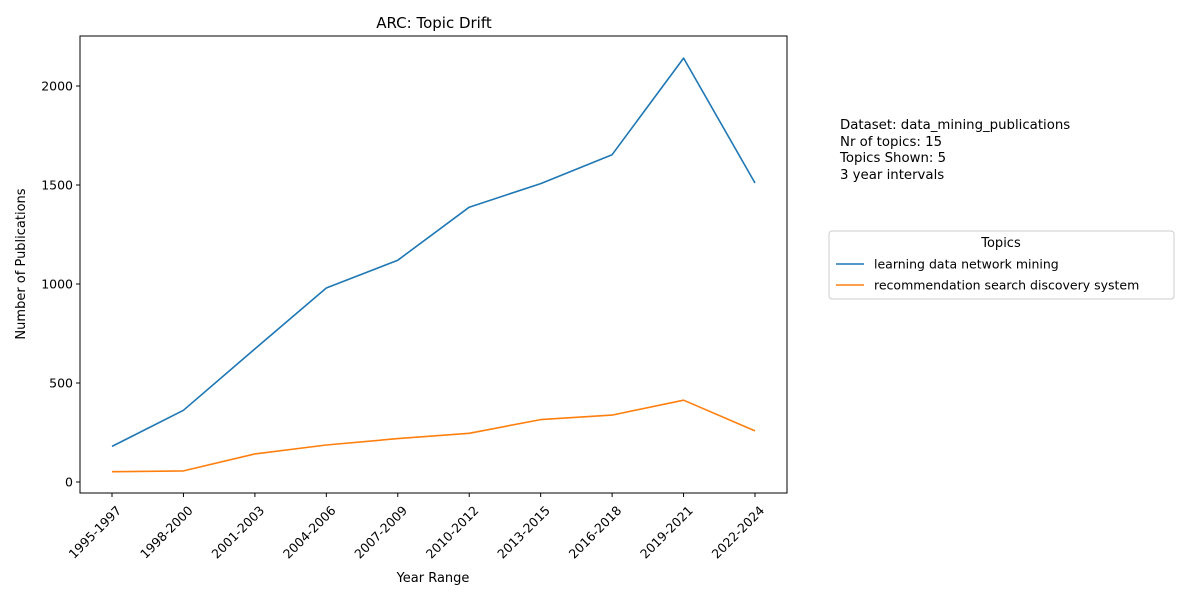 This screenshot has height=600, width=1200. Describe the element at coordinates (69, 482) in the screenshot. I see `y-tick-label: 0` at that location.